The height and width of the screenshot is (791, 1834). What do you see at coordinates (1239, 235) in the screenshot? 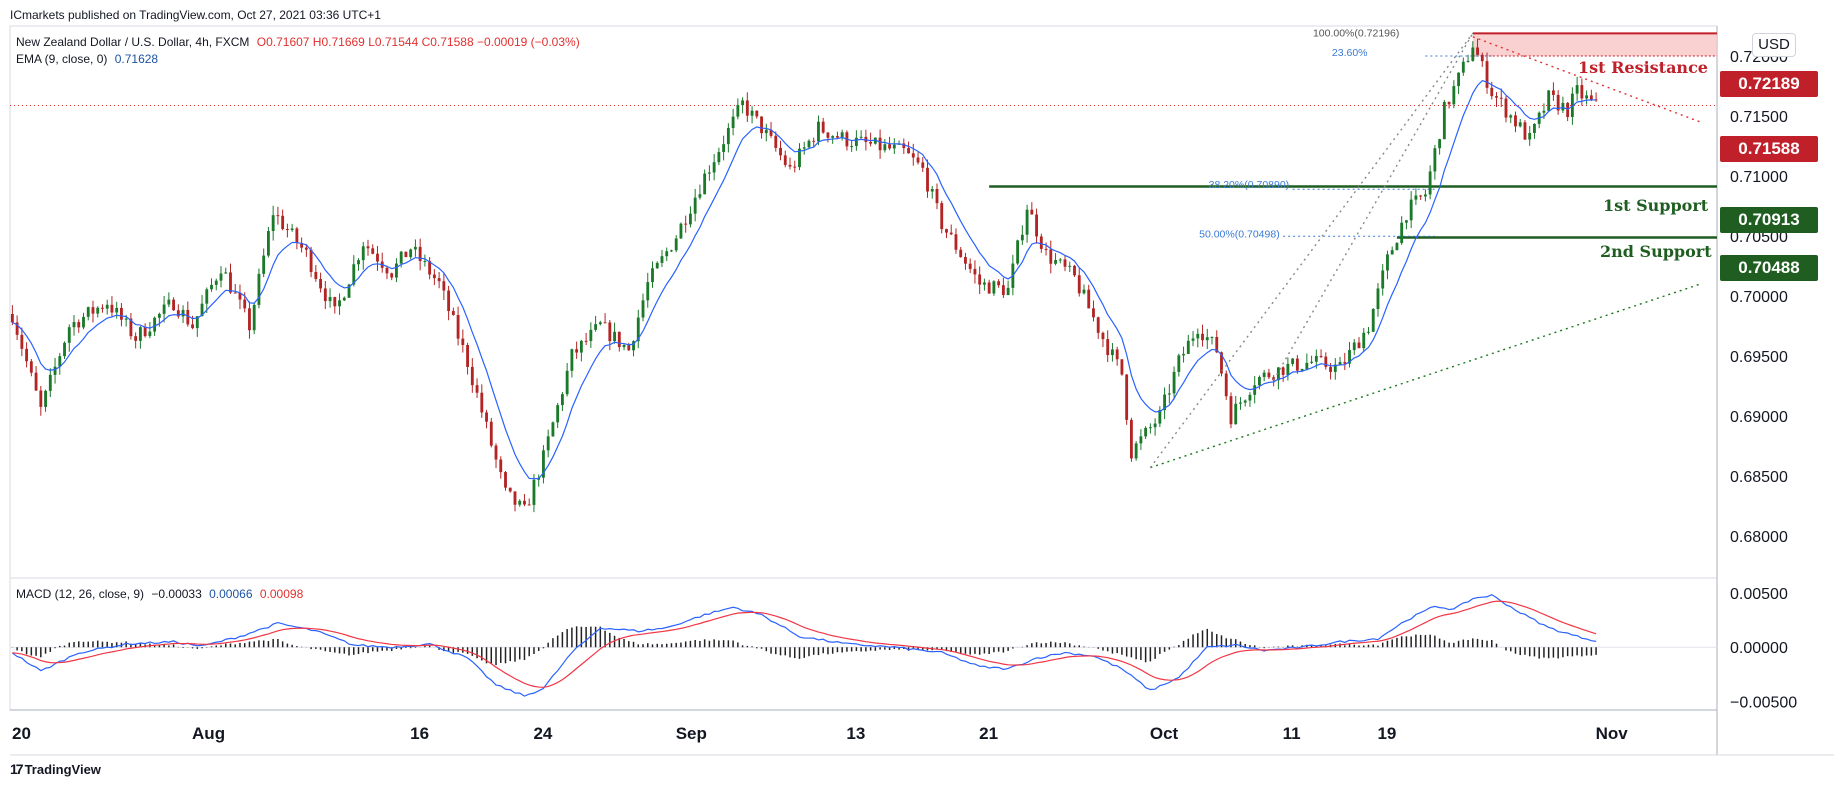
I see `fib-label: 50.00%(0.70498)` at bounding box center [1239, 235].